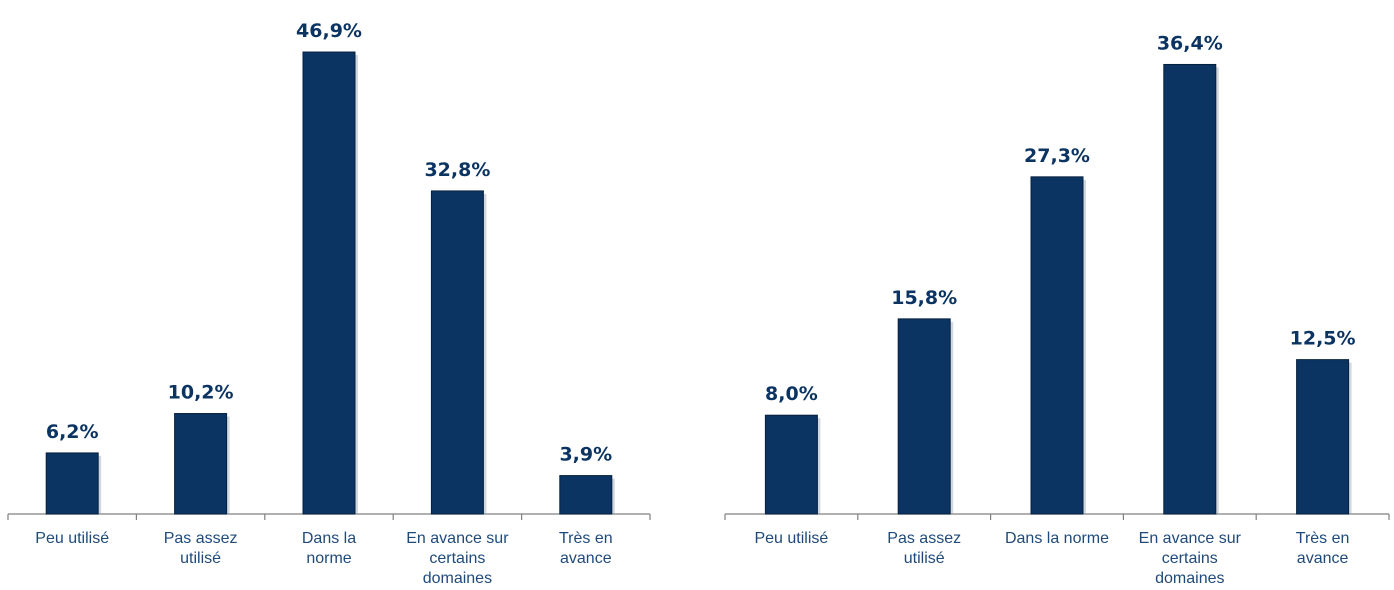  Describe the element at coordinates (328, 558) in the screenshot. I see `left-category-label-line: norme` at that location.